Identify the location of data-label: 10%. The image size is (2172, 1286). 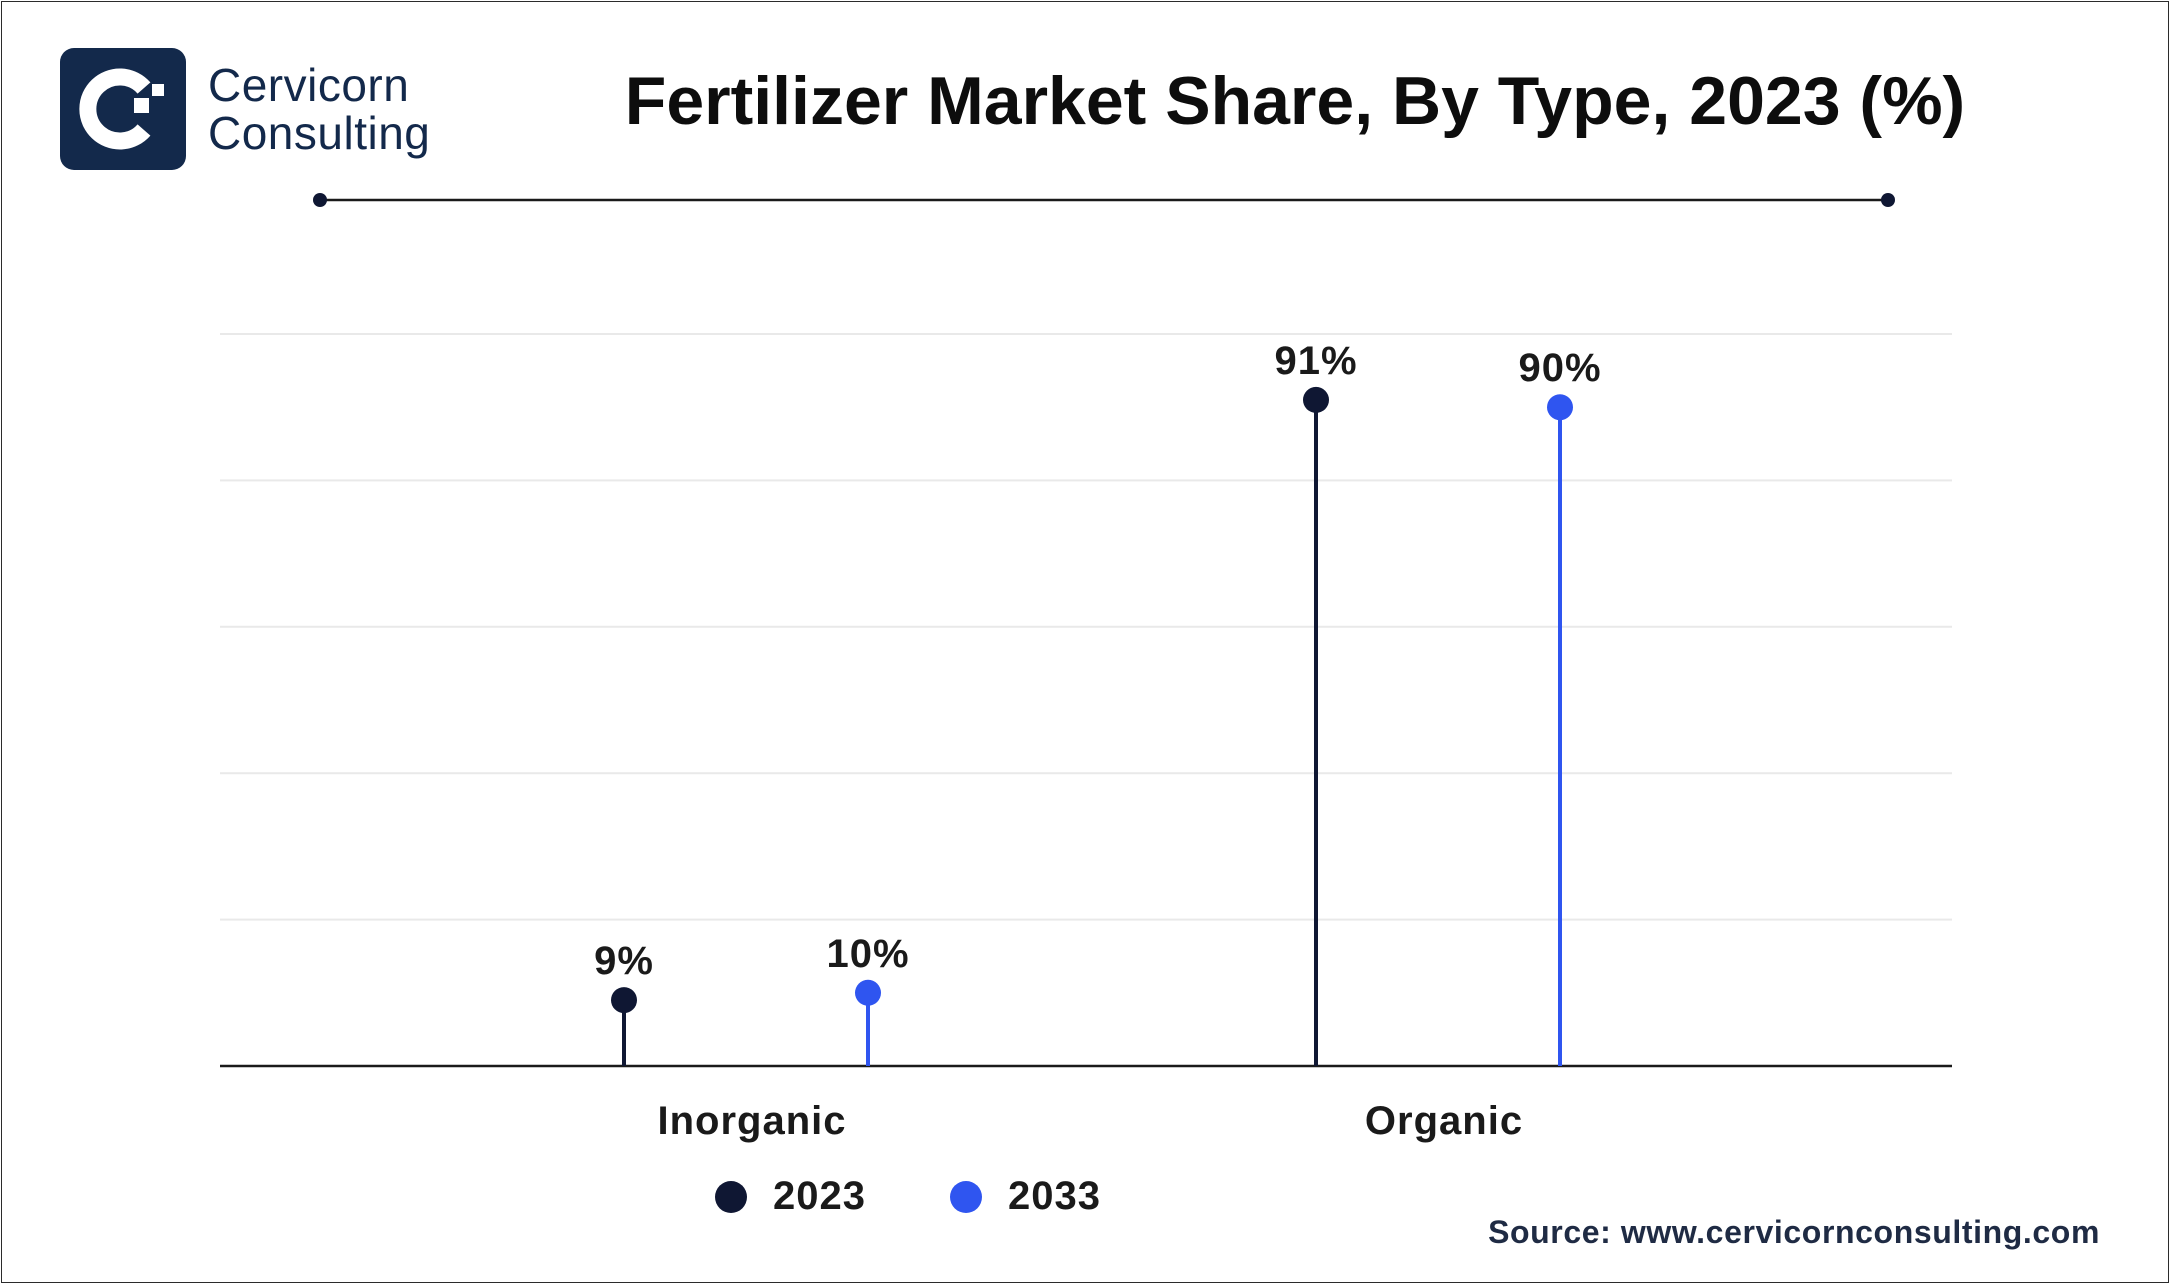
(867, 954).